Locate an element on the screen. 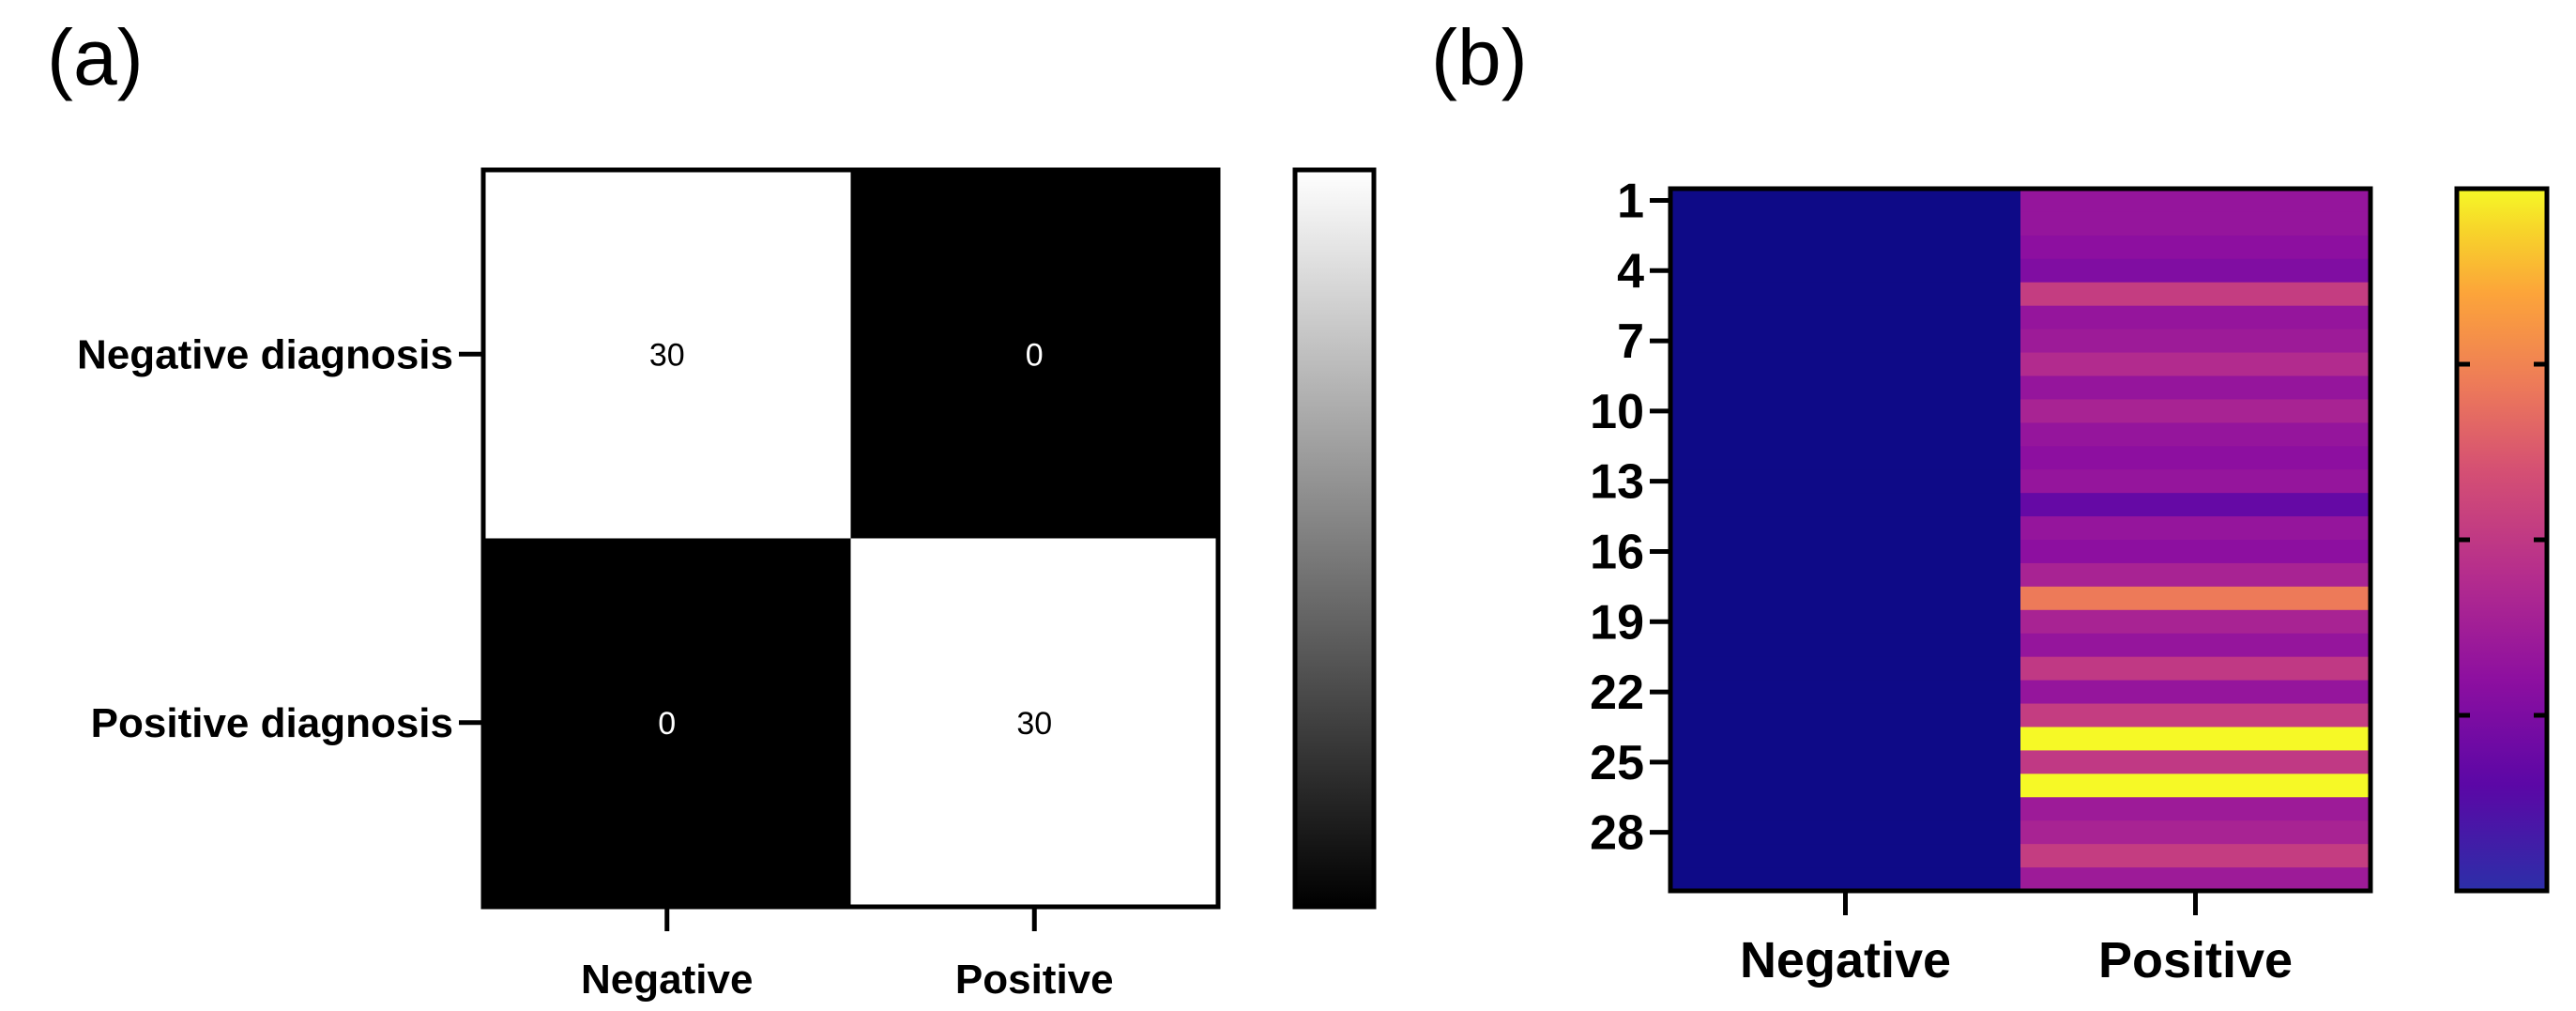 Image resolution: width=2576 pixels, height=1011 pixels. row-index-label: 1 is located at coordinates (1630, 201).